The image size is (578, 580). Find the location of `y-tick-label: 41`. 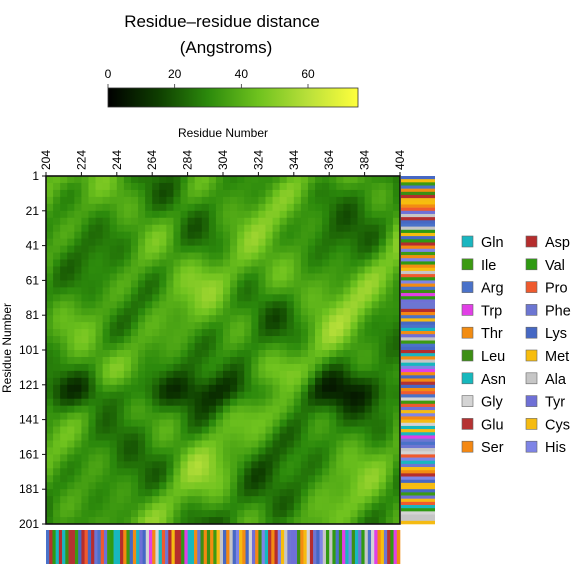

y-tick-label: 41 is located at coordinates (33, 246).